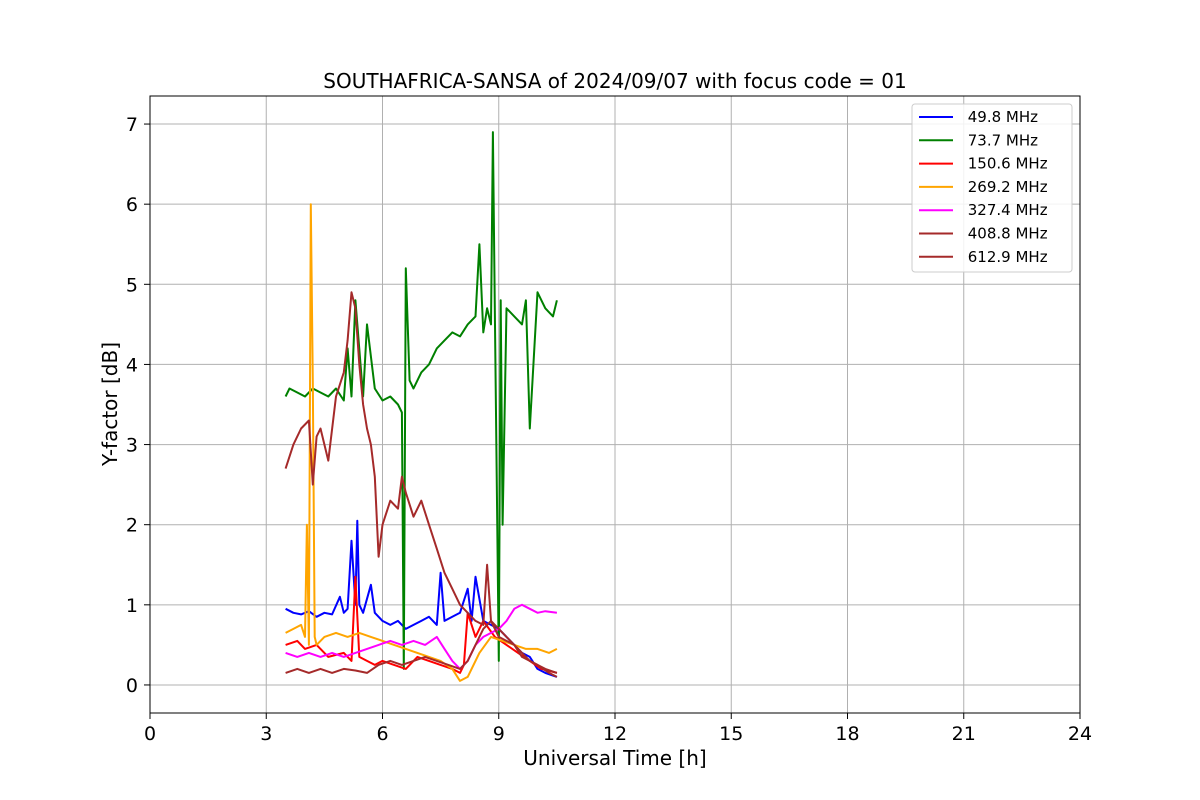  Describe the element at coordinates (499, 734) in the screenshot. I see `x-tick-label: 9` at that location.